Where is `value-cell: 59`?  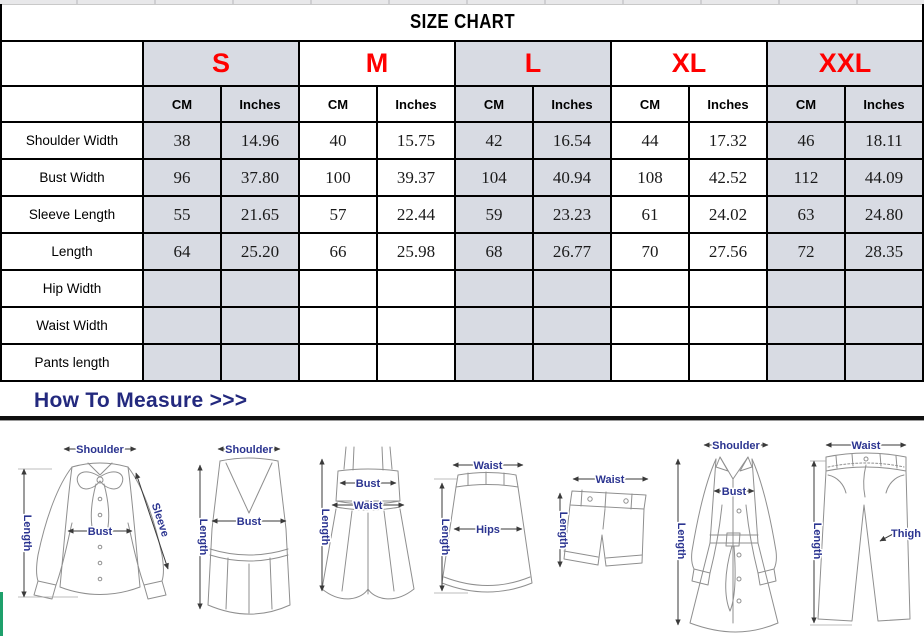 value-cell: 59 is located at coordinates (494, 214).